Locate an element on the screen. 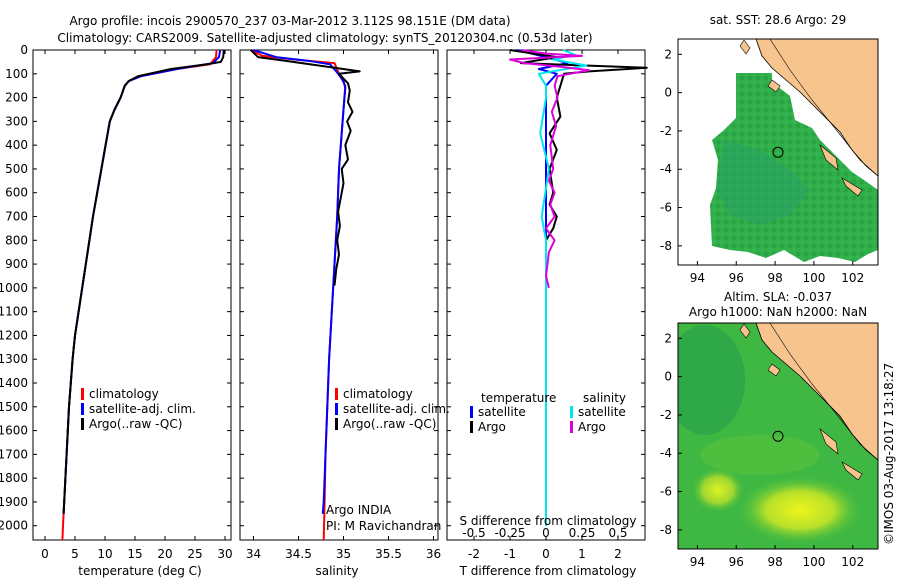 Image resolution: width=900 pixels, height=580 pixels. sst-lat-tick-label: -6 is located at coordinates (666, 208).